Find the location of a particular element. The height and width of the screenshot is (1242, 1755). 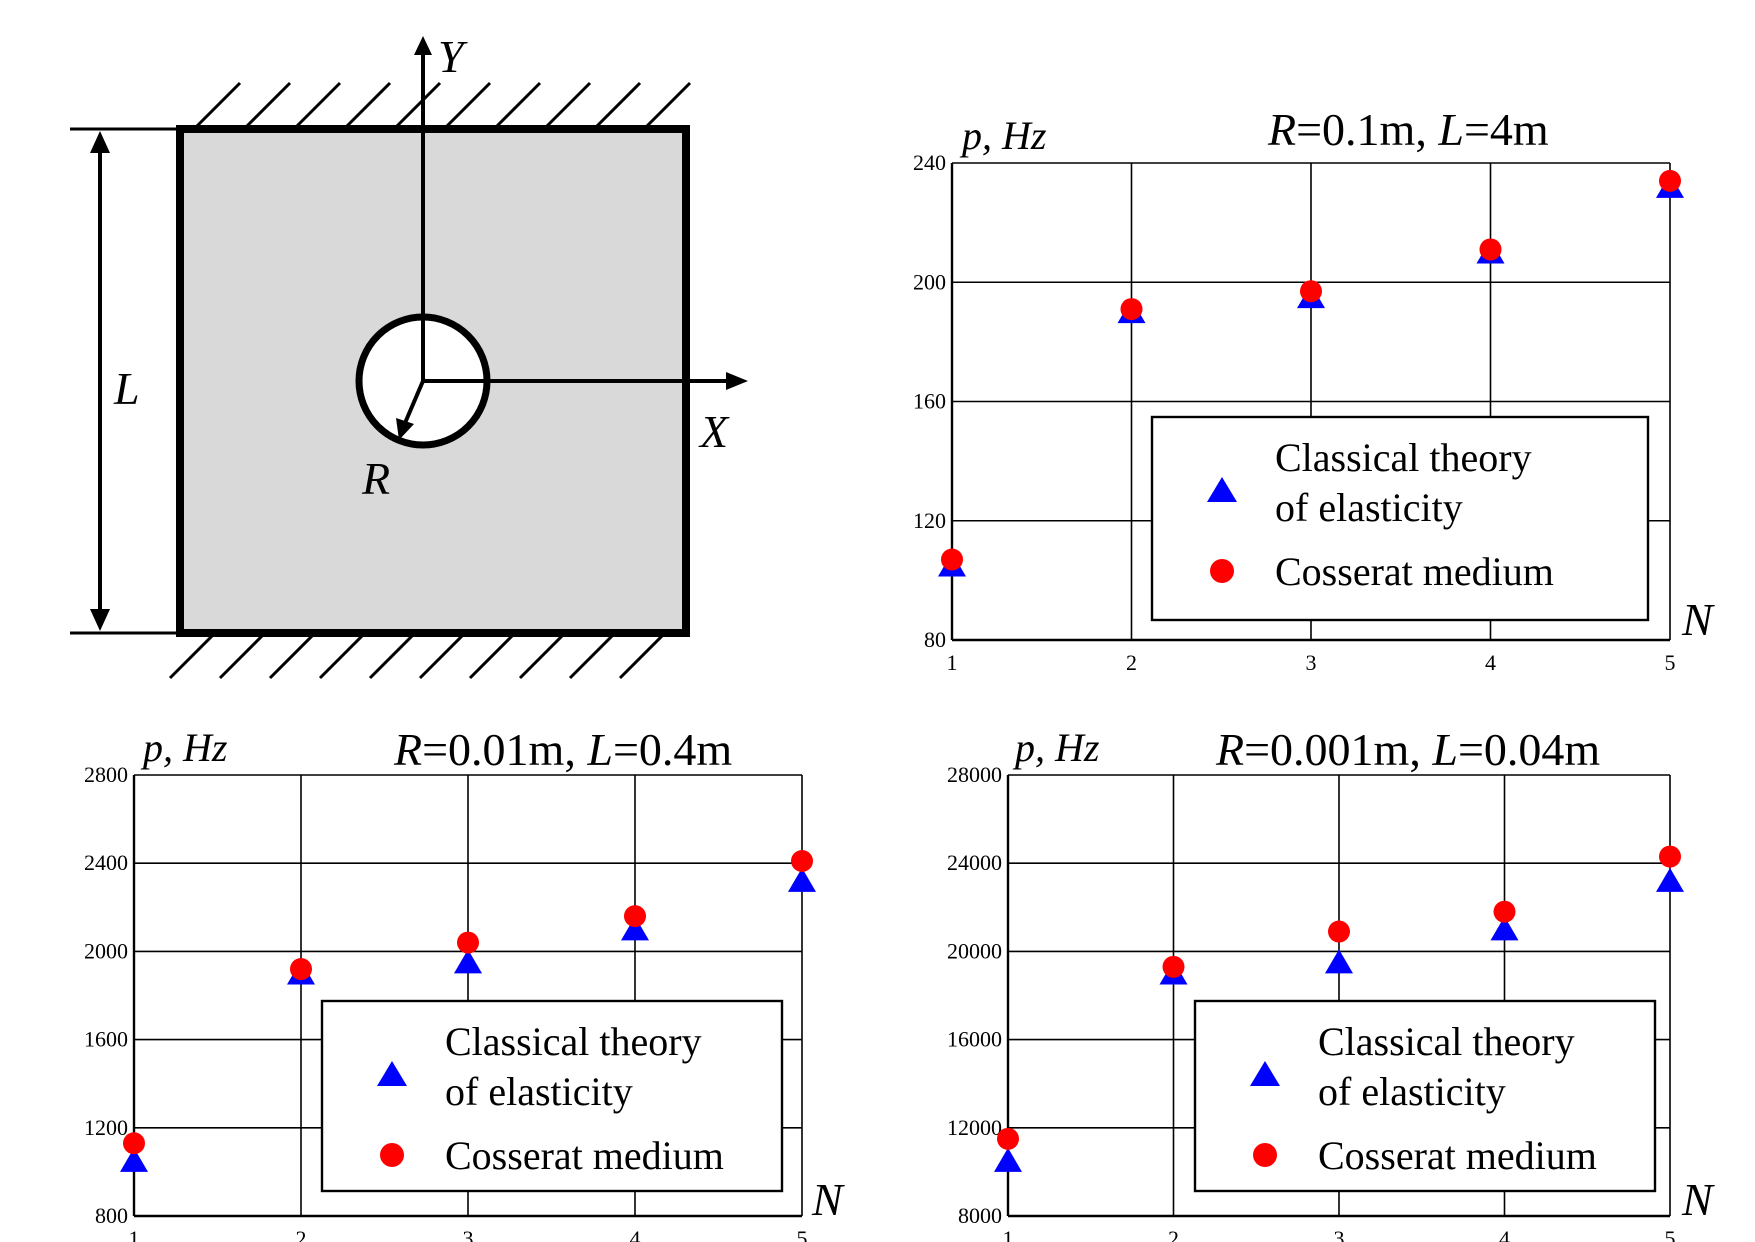

chart-title: R=0.01m, L=0.4m is located at coordinates (562, 749).